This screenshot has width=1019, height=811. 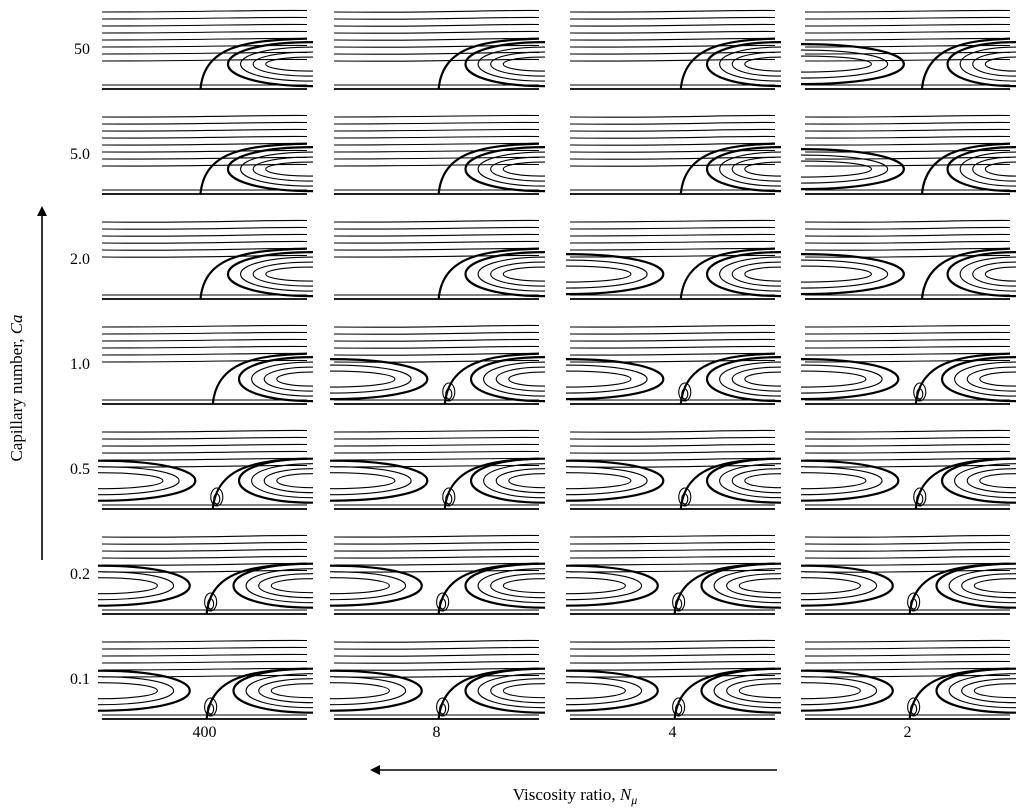 I want to click on viscosity-axis-label-subscript: μ, so click(x=633, y=800).